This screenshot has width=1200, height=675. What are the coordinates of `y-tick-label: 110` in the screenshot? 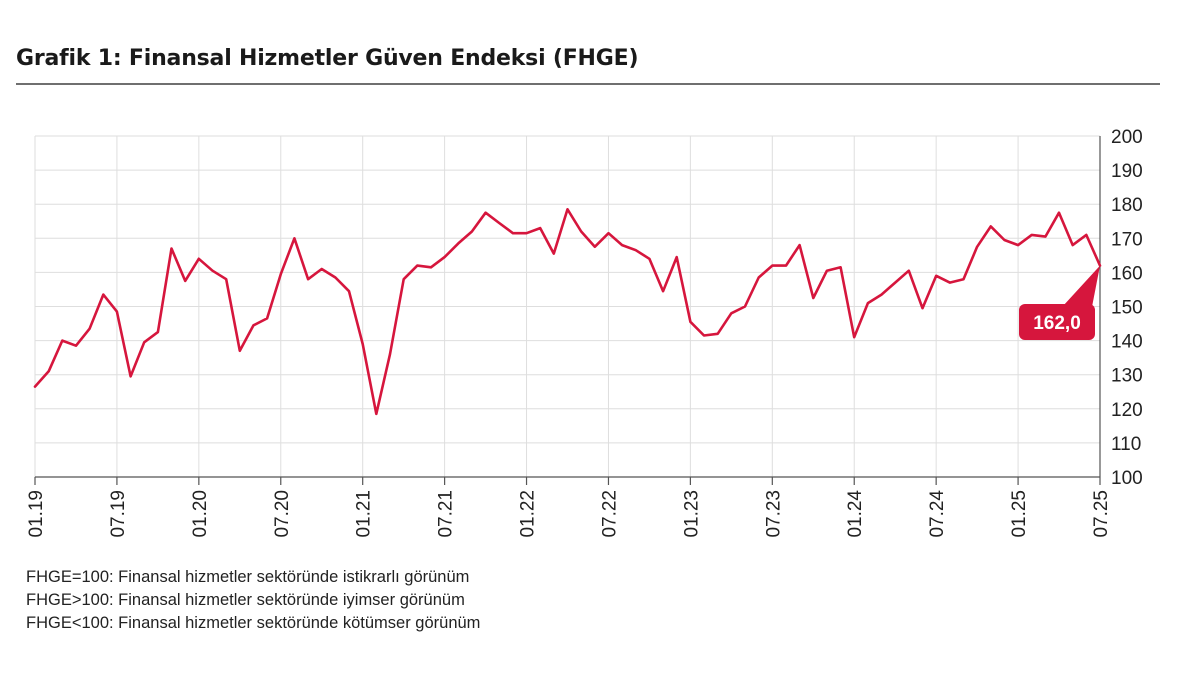 It's located at (1126, 444).